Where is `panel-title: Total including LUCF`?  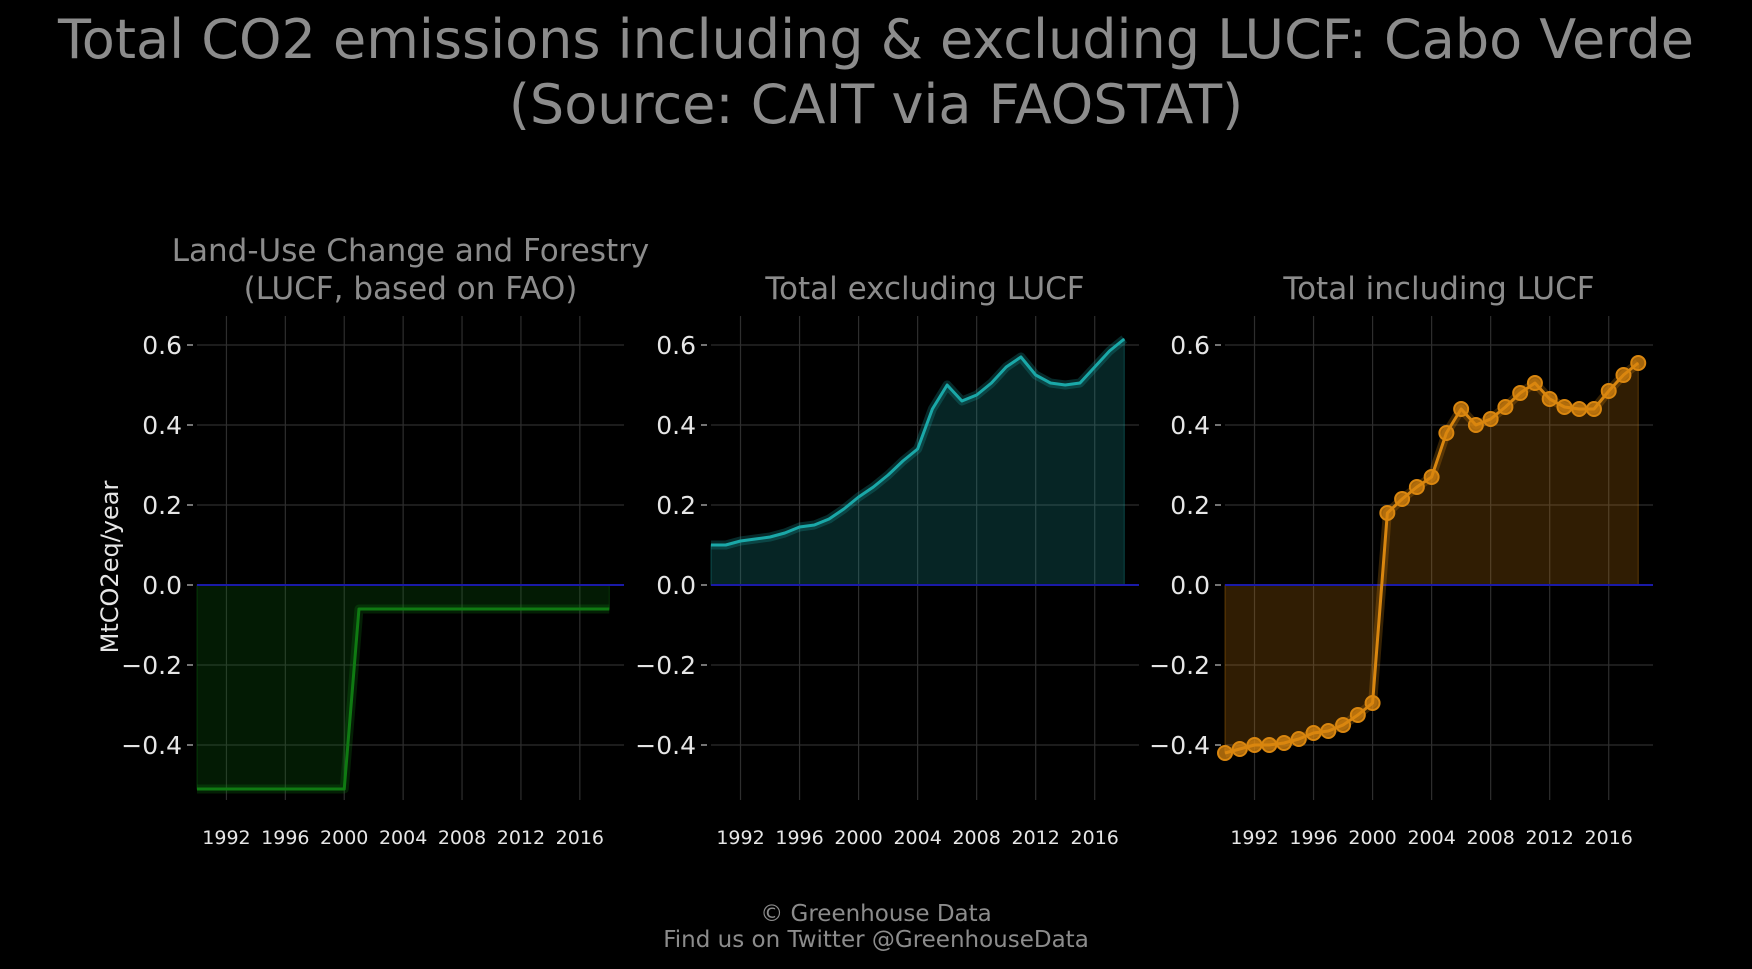 panel-title: Total including LUCF is located at coordinates (1438, 289).